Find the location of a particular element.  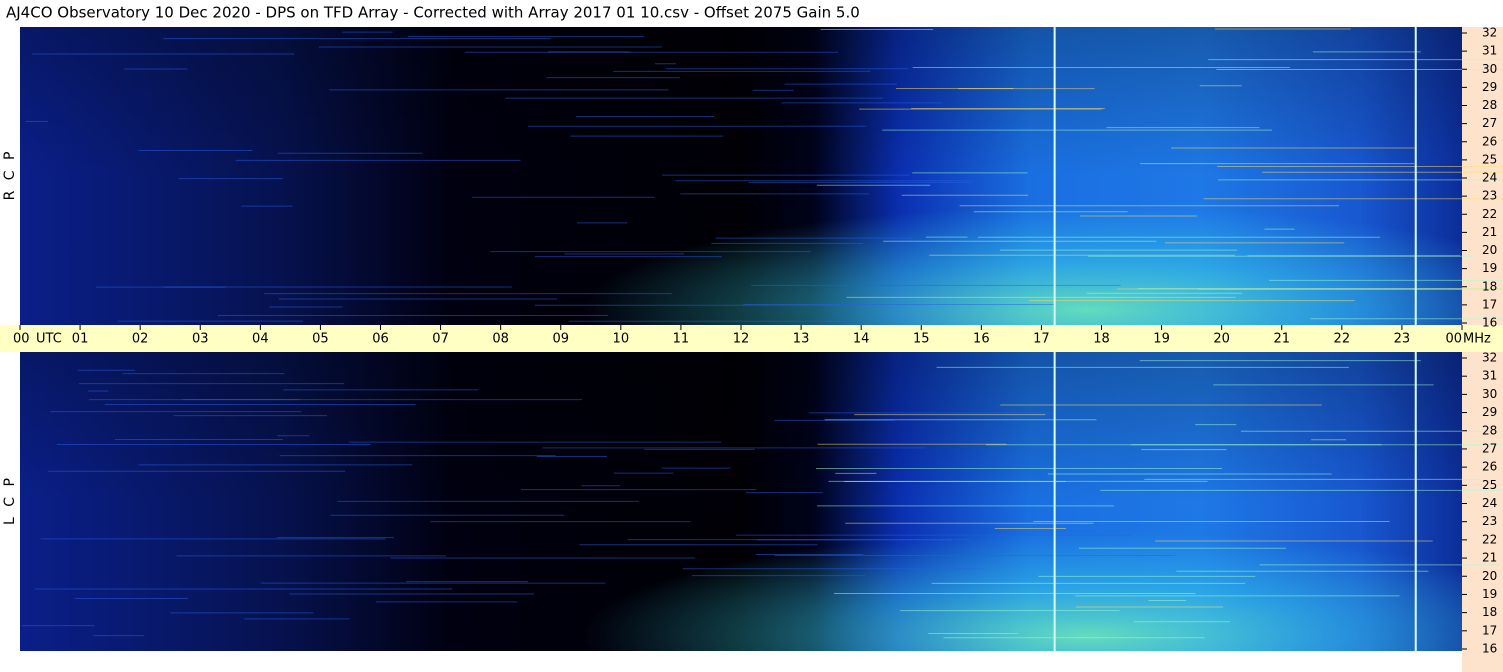

x-tick-label: 16 is located at coordinates (981, 339).